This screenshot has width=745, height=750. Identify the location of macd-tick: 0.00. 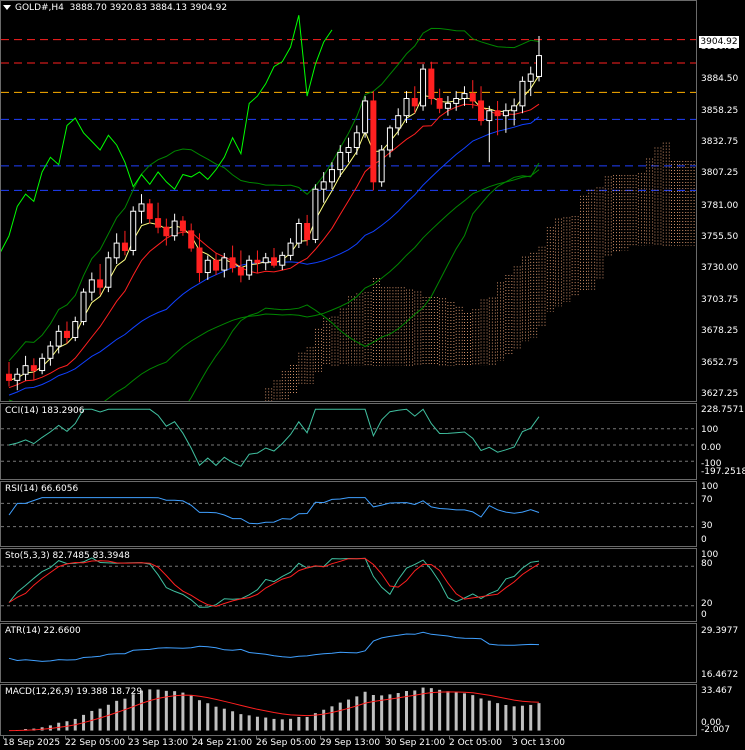
(711, 723).